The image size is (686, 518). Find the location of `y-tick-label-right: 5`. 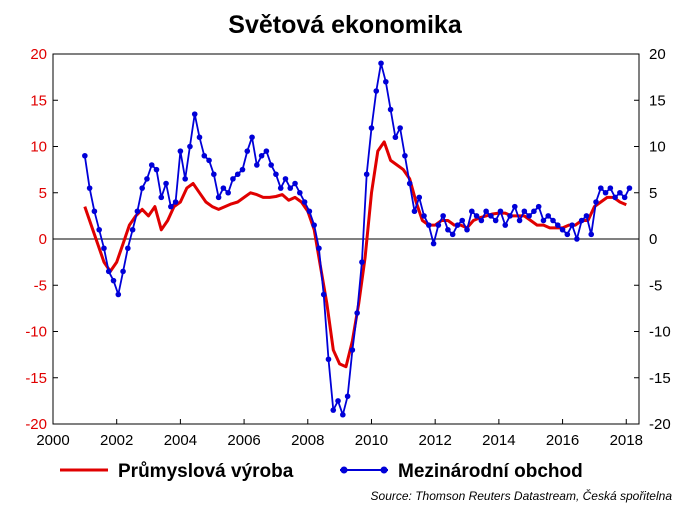

y-tick-label-right: 5 is located at coordinates (653, 193).